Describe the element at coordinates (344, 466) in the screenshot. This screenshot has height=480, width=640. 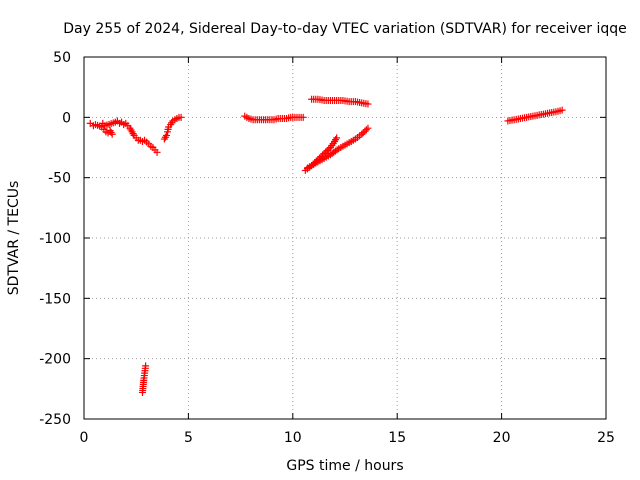
I see `x-axis-title: GPS time / hours` at that location.